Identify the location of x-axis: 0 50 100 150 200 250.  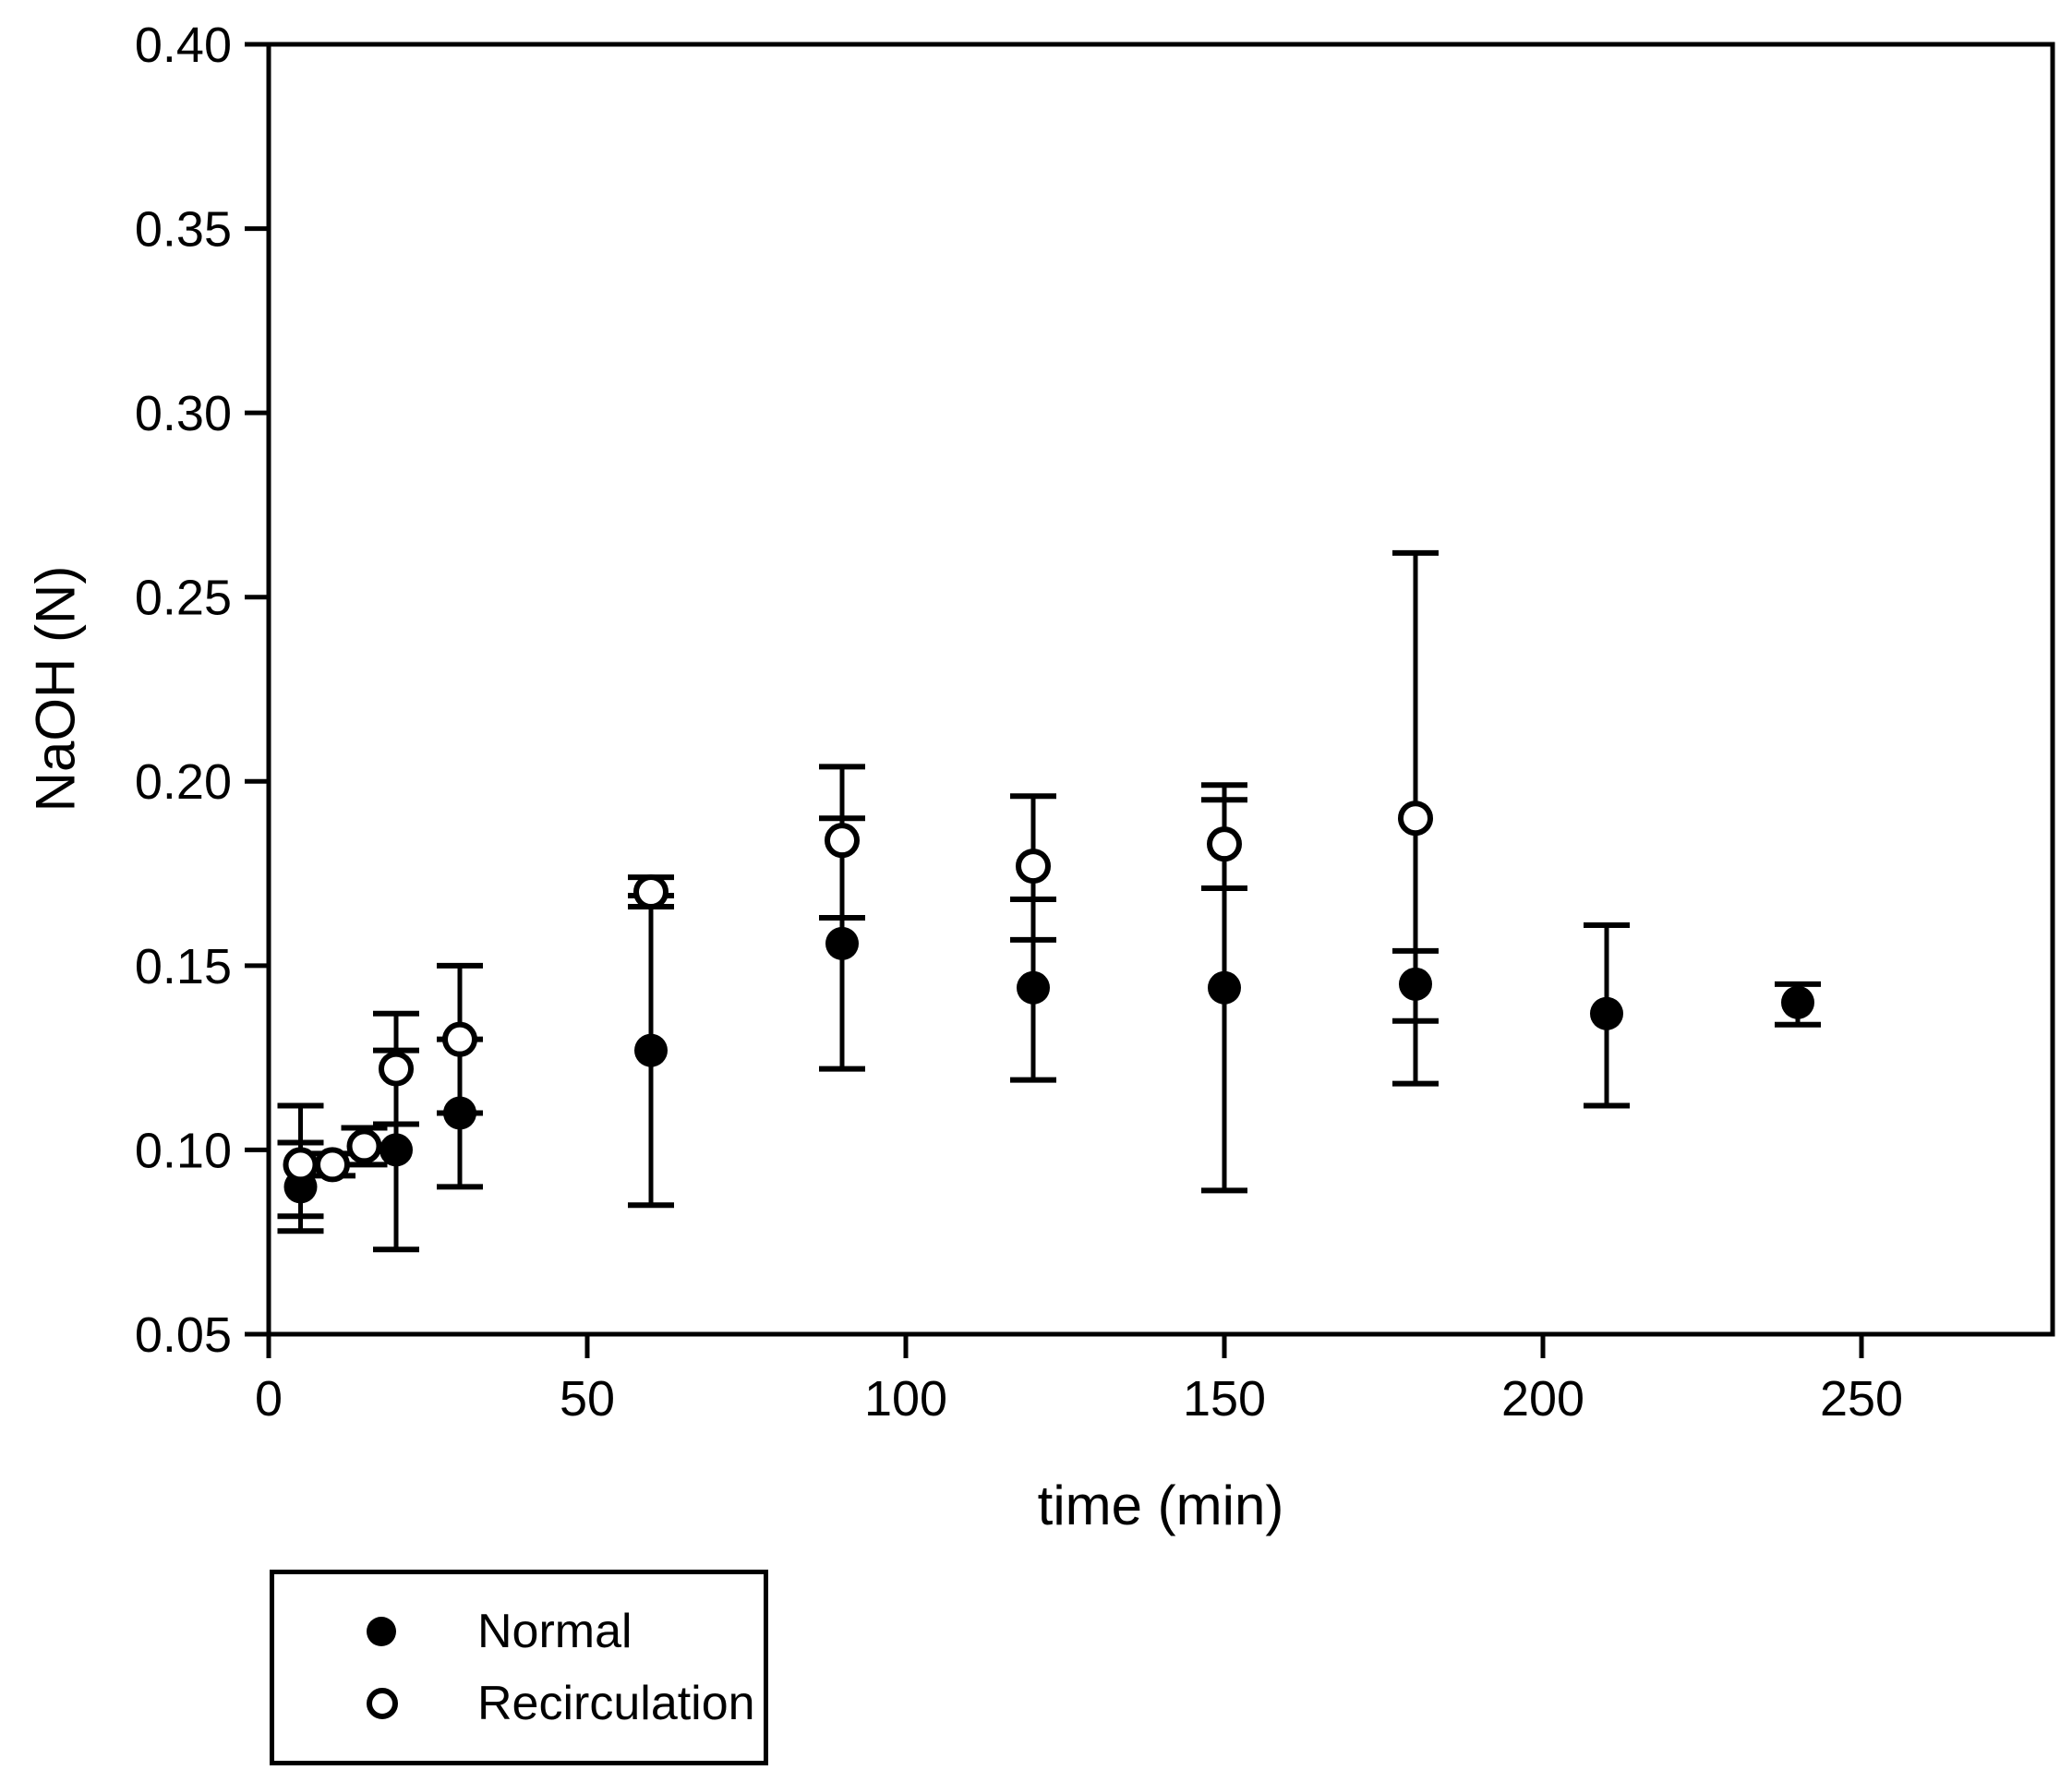
(1079, 1381).